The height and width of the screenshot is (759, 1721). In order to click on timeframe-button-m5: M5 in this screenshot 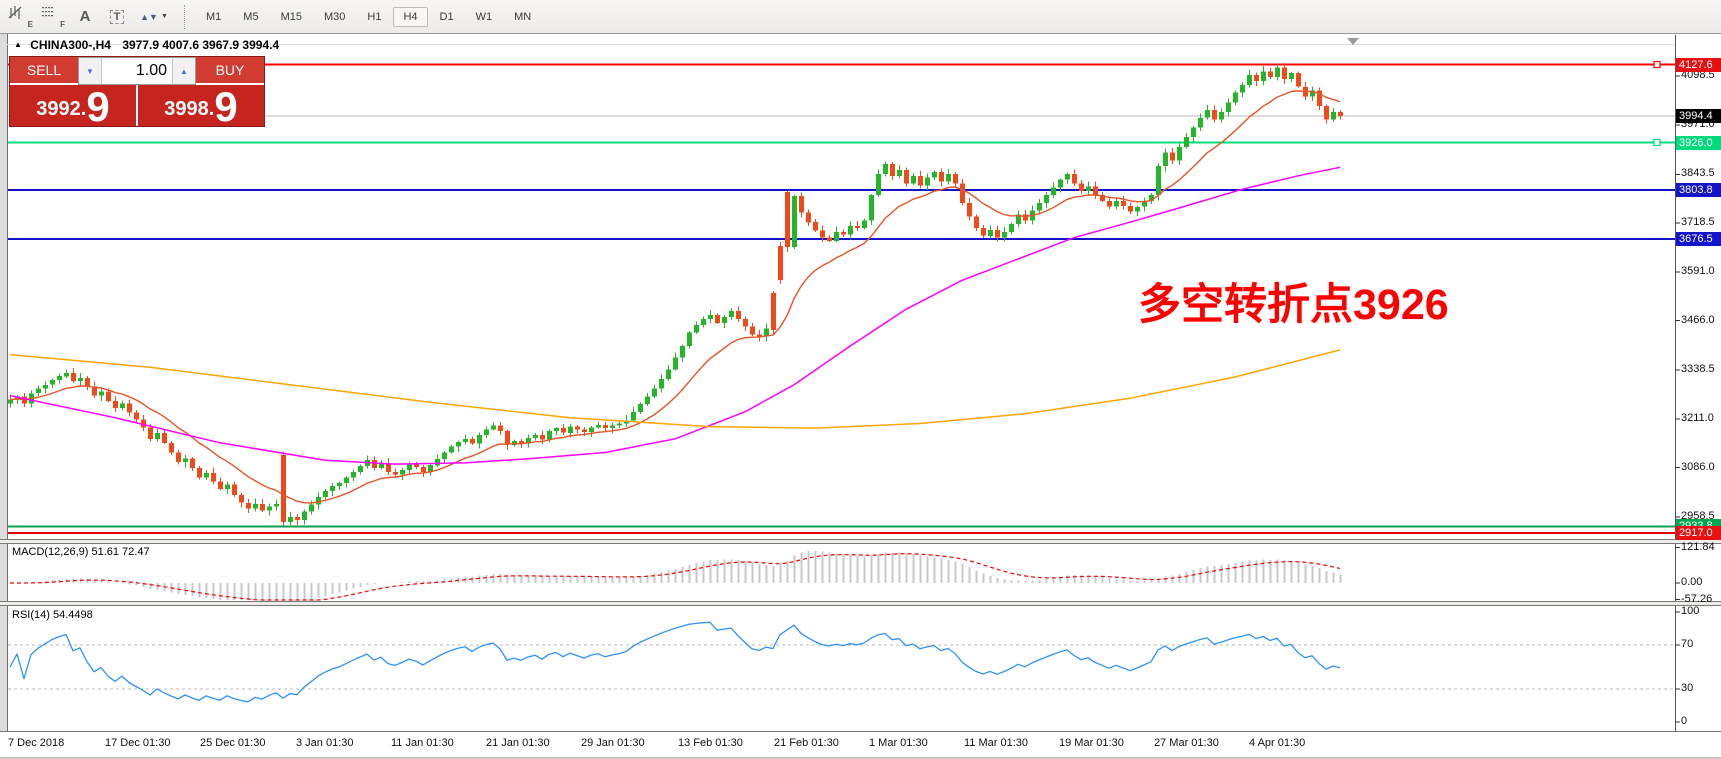, I will do `click(251, 16)`.